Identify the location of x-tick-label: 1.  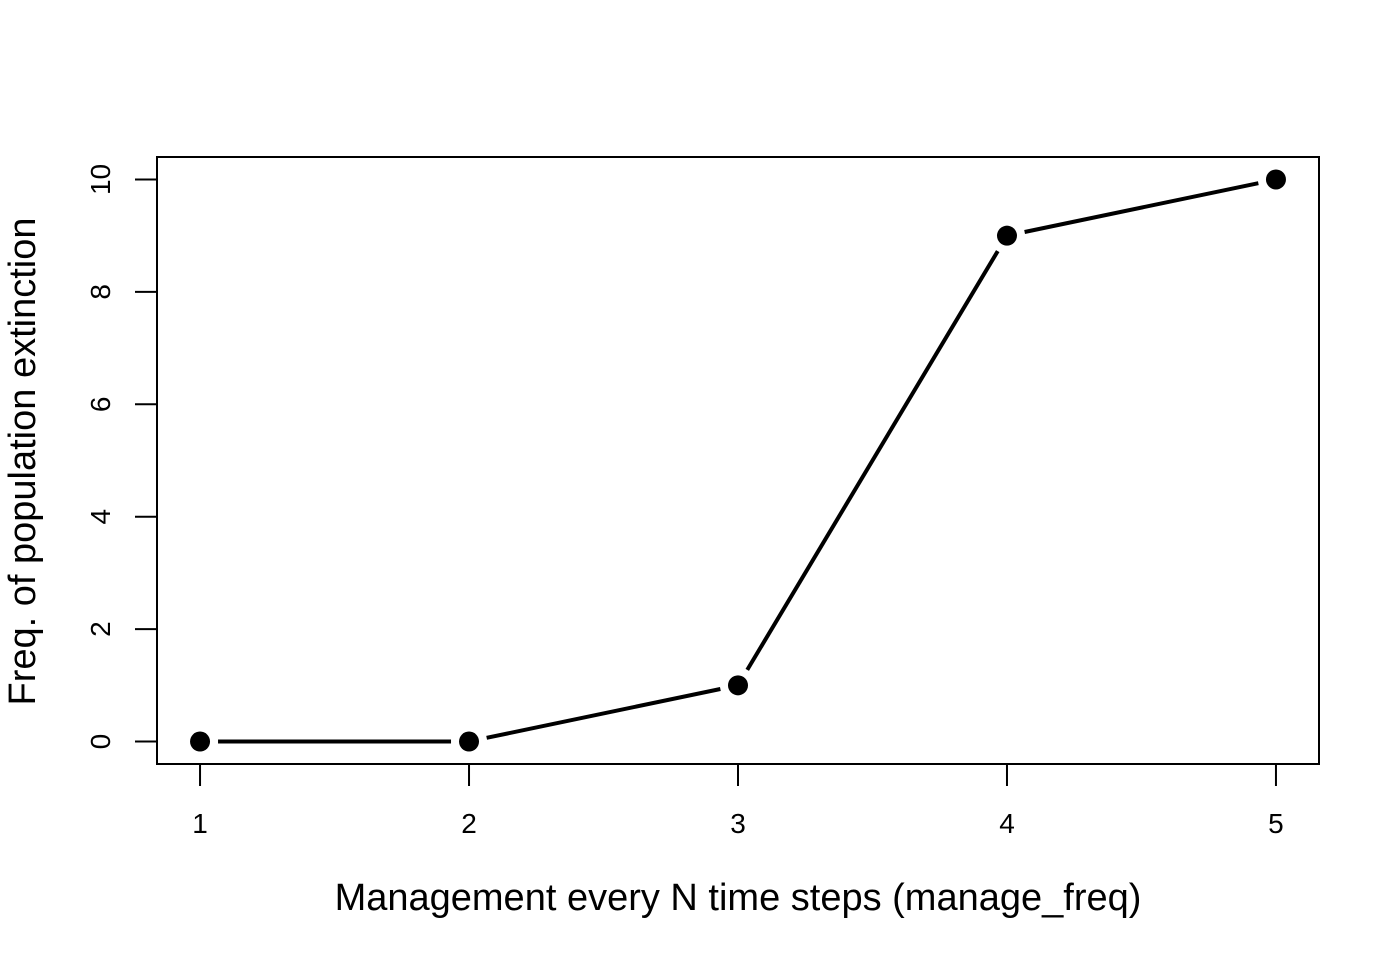
(200, 823).